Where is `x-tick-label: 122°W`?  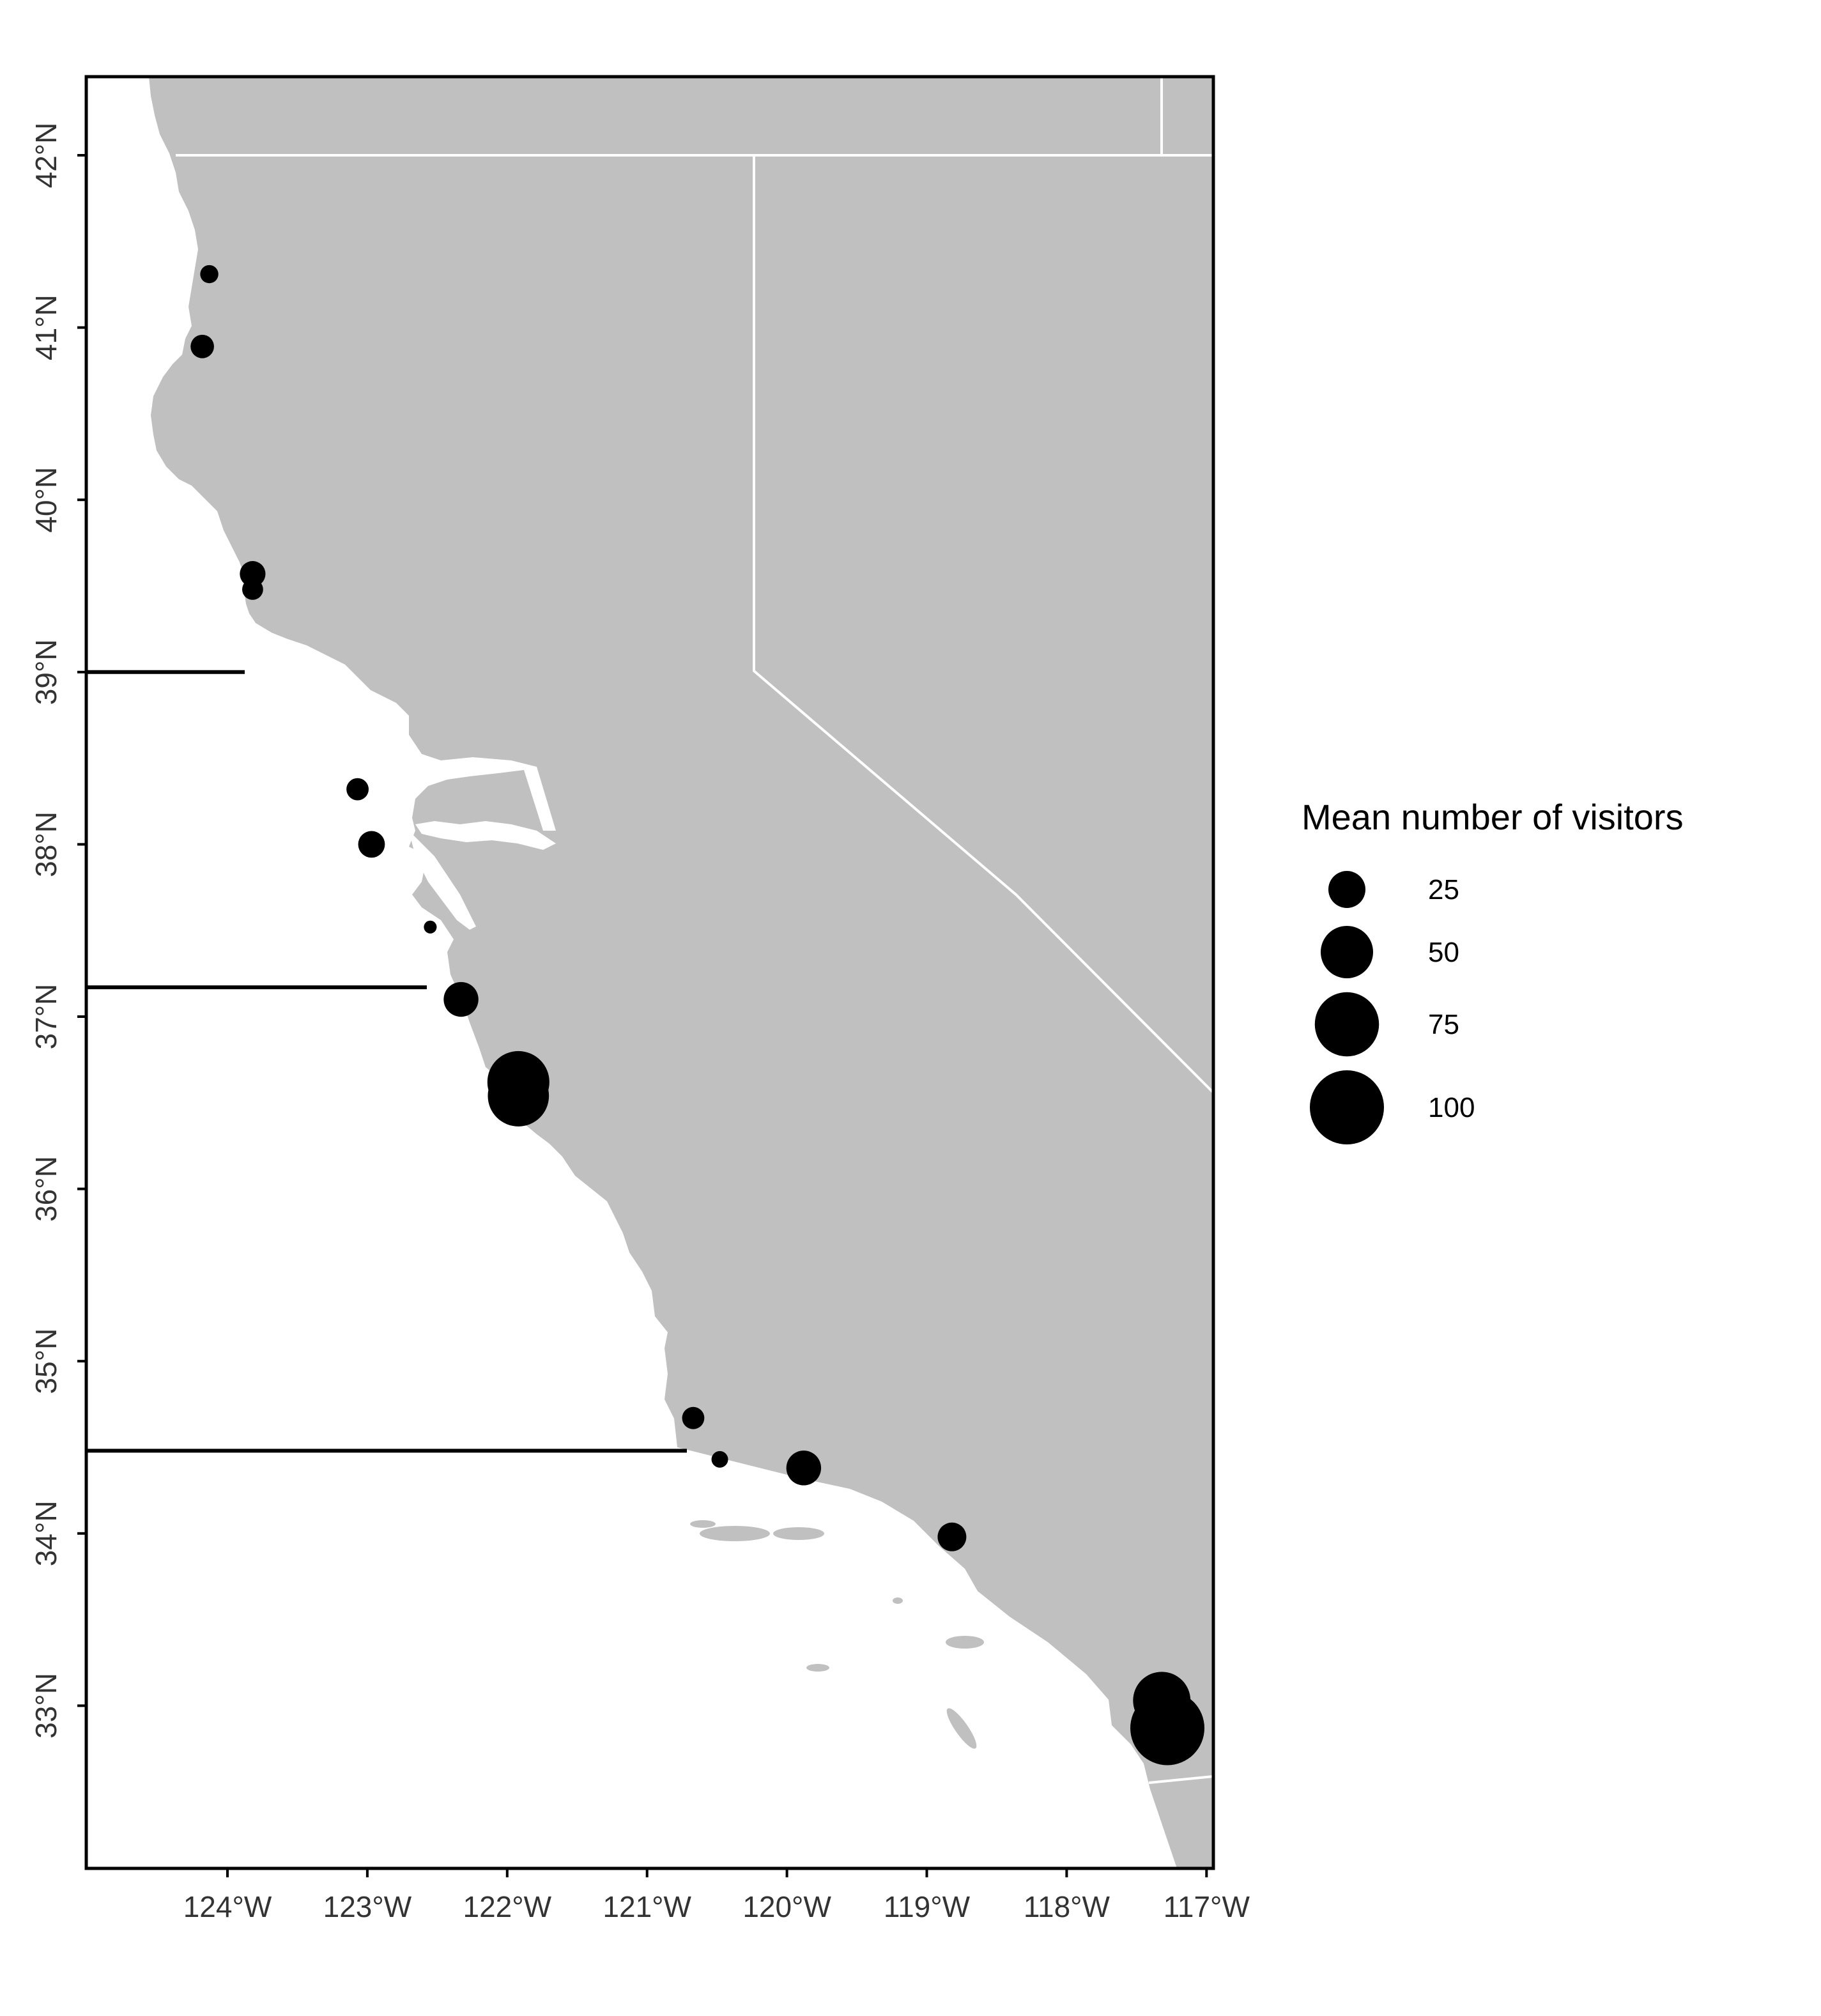 x-tick-label: 122°W is located at coordinates (508, 1907).